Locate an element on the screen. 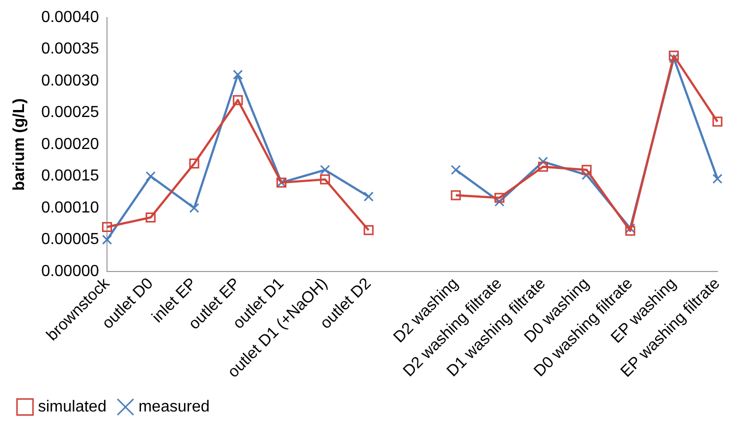 The width and height of the screenshot is (734, 425). y-tick-label: 0.00040 is located at coordinates (70, 17).